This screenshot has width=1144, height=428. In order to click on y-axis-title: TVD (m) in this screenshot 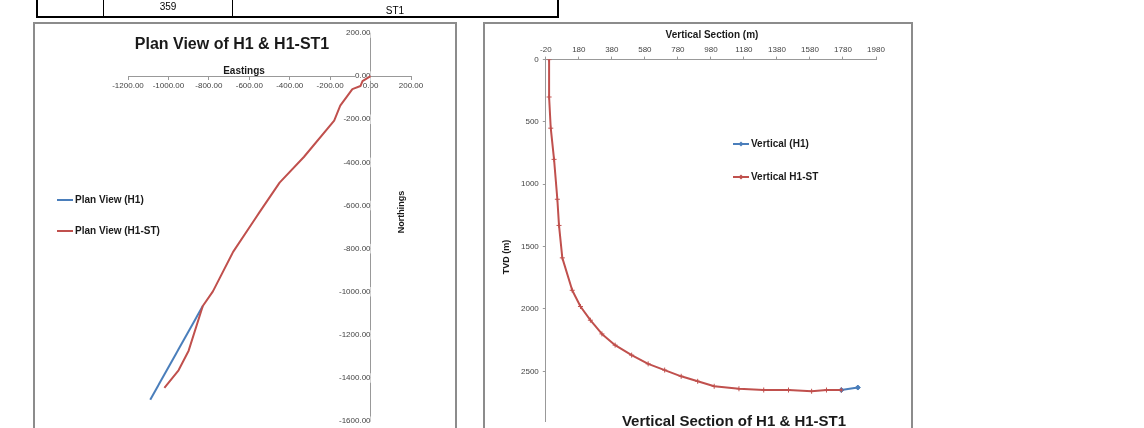, I will do `click(506, 257)`.